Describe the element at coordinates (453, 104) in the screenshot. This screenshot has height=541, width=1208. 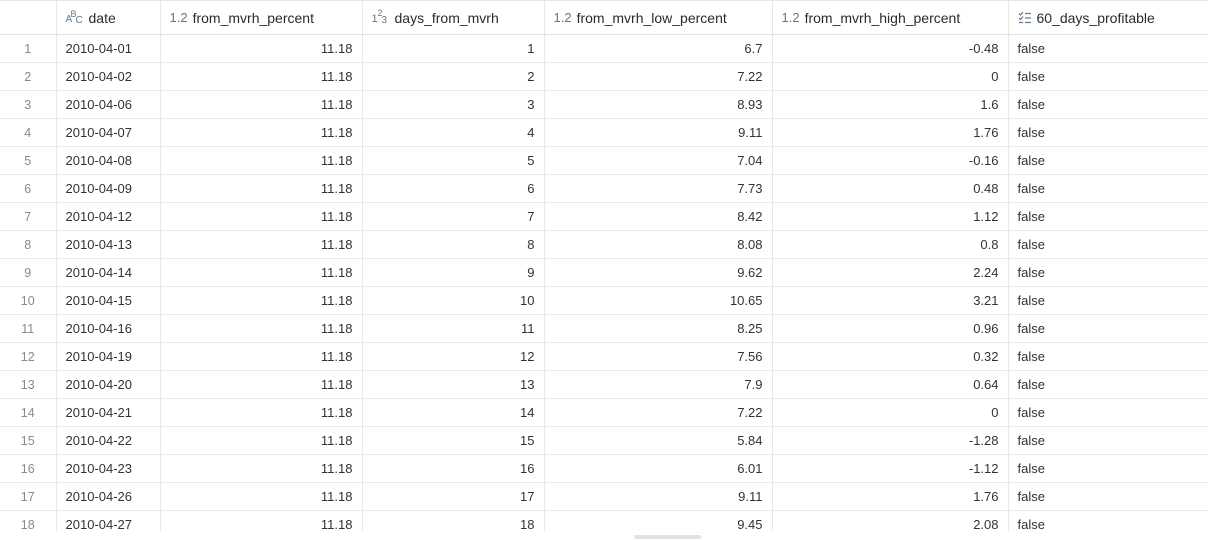
I see `days-from-mvrh-cell: 3` at that location.